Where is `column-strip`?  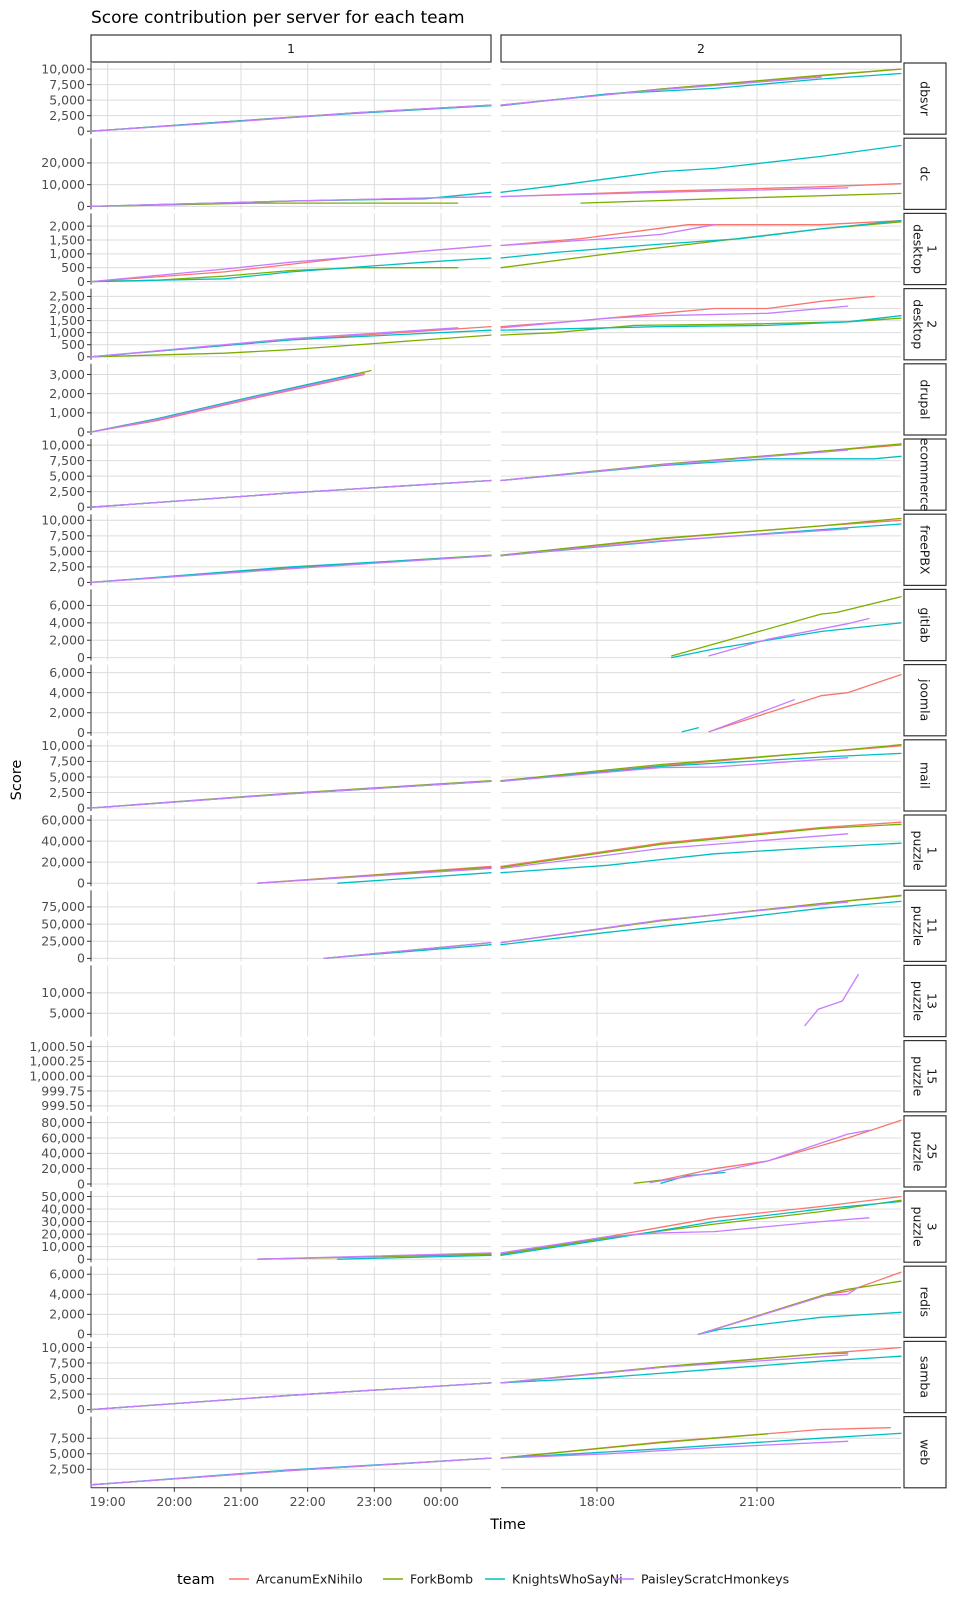
column-strip is located at coordinates (291, 48).